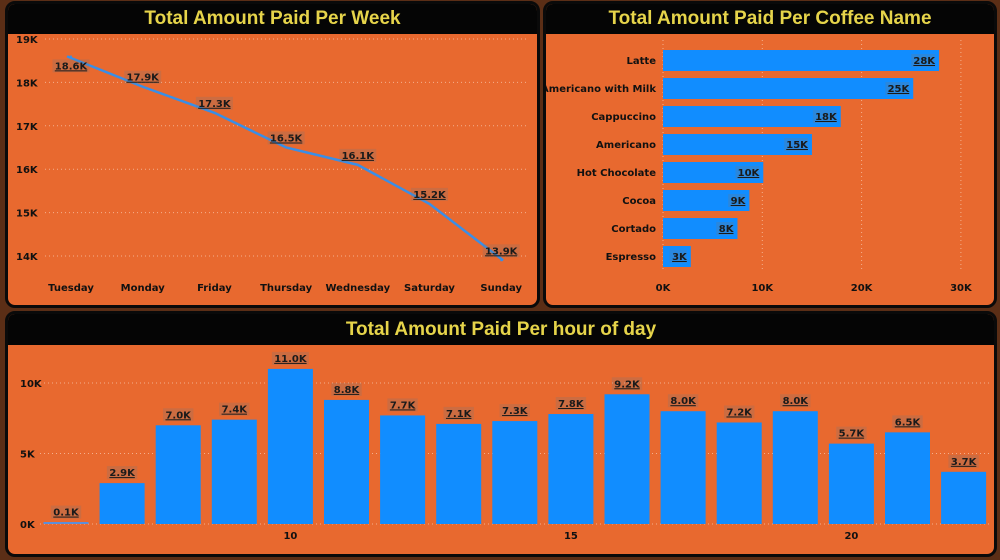 This screenshot has height=560, width=1000. I want to click on data-label: 7.3K, so click(515, 411).